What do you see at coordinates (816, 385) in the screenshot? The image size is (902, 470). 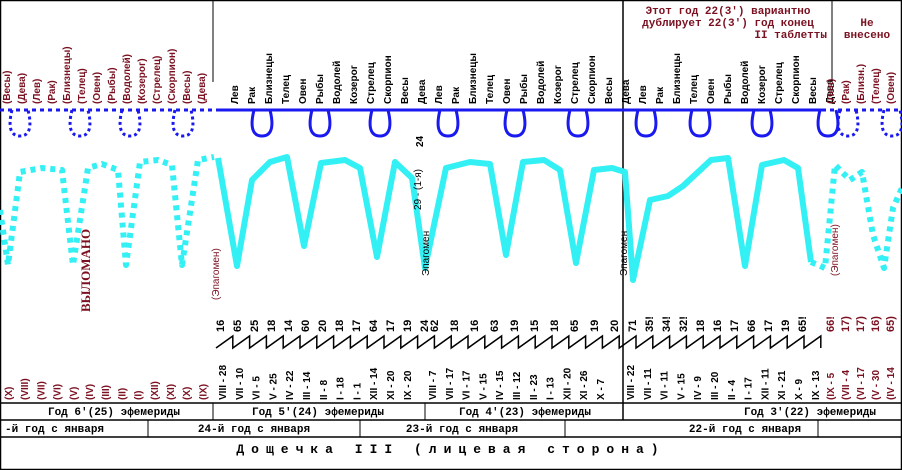 I see `date-label: IX - 13` at bounding box center [816, 385].